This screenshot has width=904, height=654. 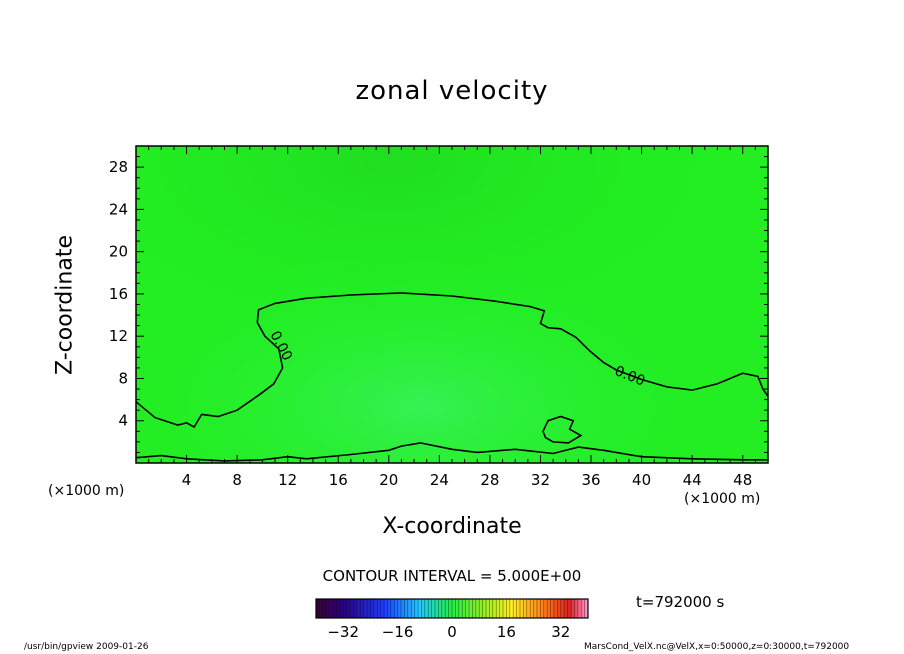 What do you see at coordinates (742, 480) in the screenshot?
I see `x-tick-label: 48` at bounding box center [742, 480].